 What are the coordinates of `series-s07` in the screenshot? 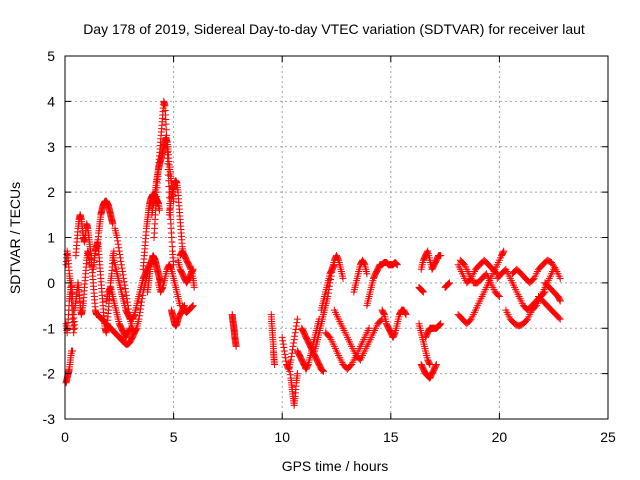 It's located at (105, 224).